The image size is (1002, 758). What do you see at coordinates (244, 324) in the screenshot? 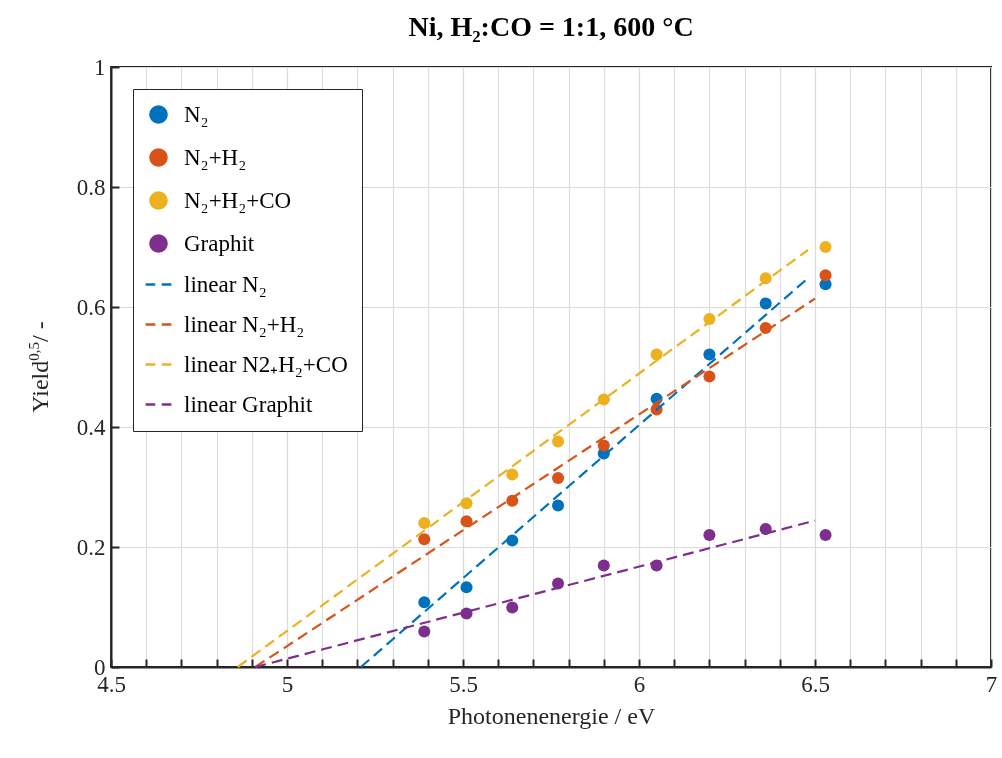
I see `legend-label: linear N₂+H₂` at bounding box center [244, 324].